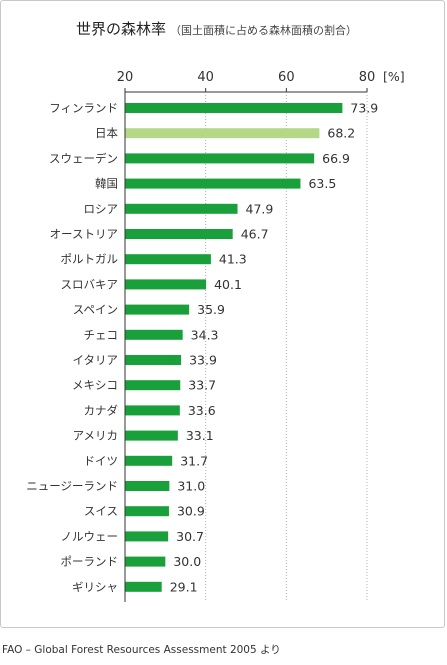 The height and width of the screenshot is (665, 447). Describe the element at coordinates (101, 511) in the screenshot. I see `category-label: スイス` at that location.